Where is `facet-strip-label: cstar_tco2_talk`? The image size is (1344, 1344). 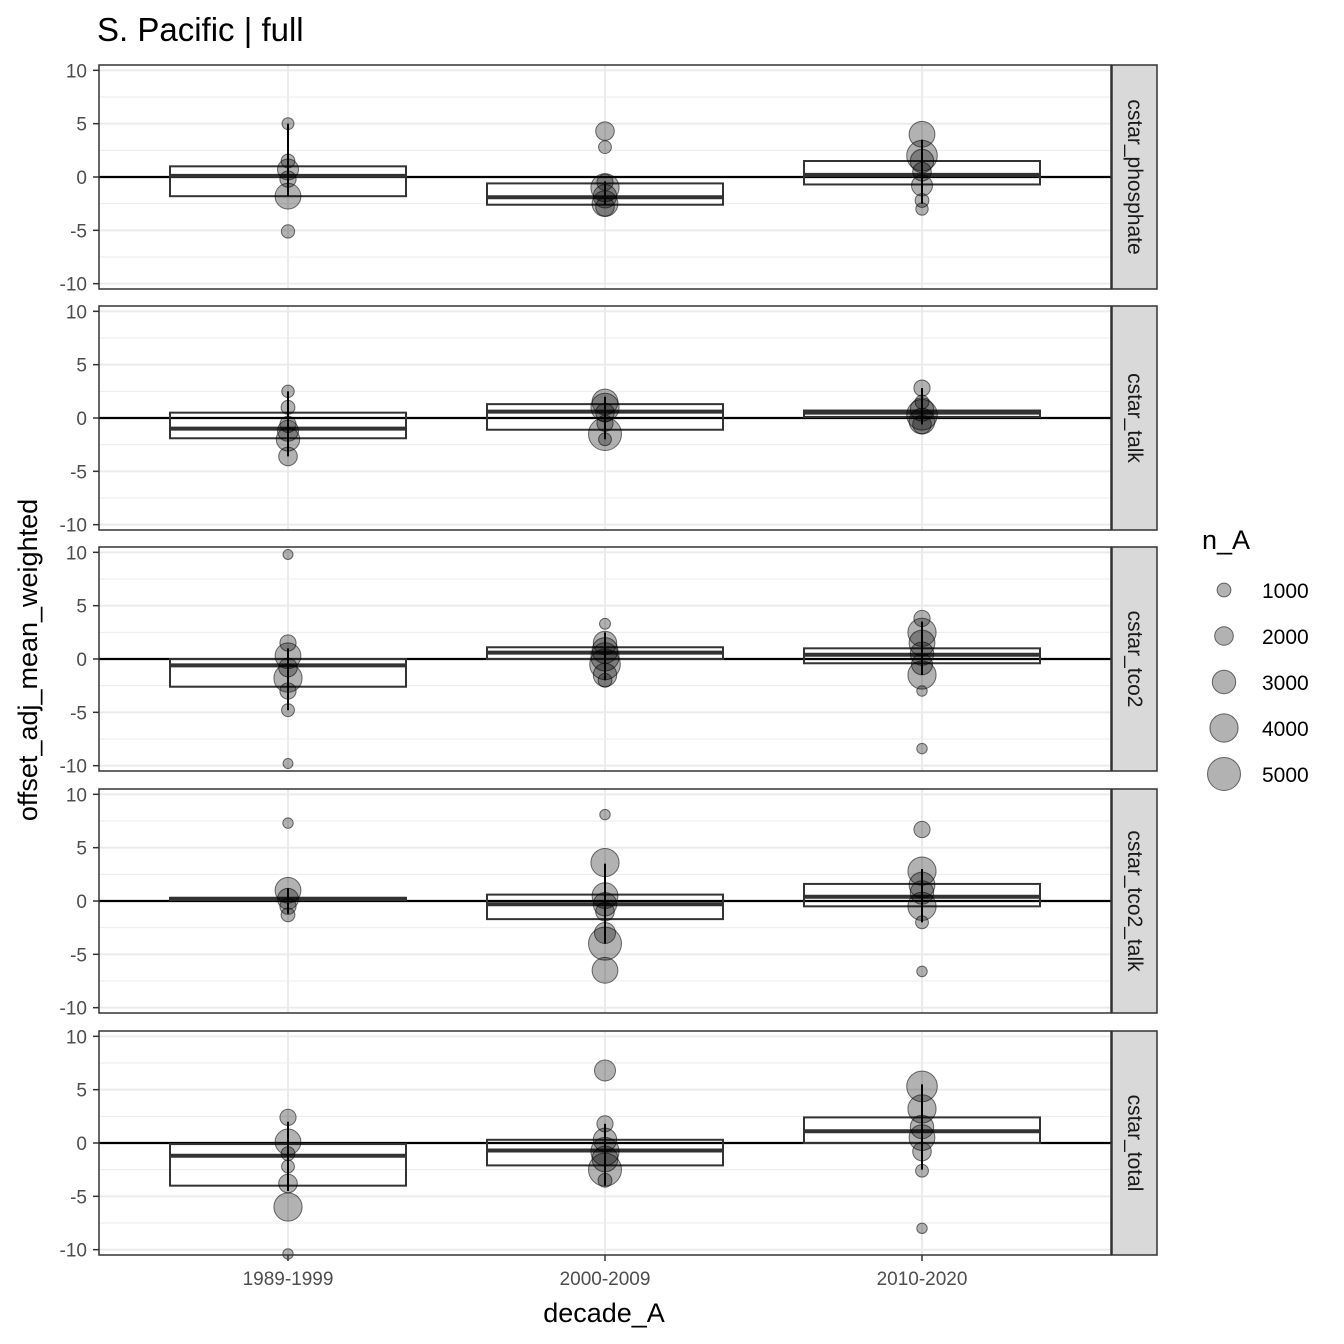
facet-strip-label: cstar_tco2_talk is located at coordinates (1134, 901).